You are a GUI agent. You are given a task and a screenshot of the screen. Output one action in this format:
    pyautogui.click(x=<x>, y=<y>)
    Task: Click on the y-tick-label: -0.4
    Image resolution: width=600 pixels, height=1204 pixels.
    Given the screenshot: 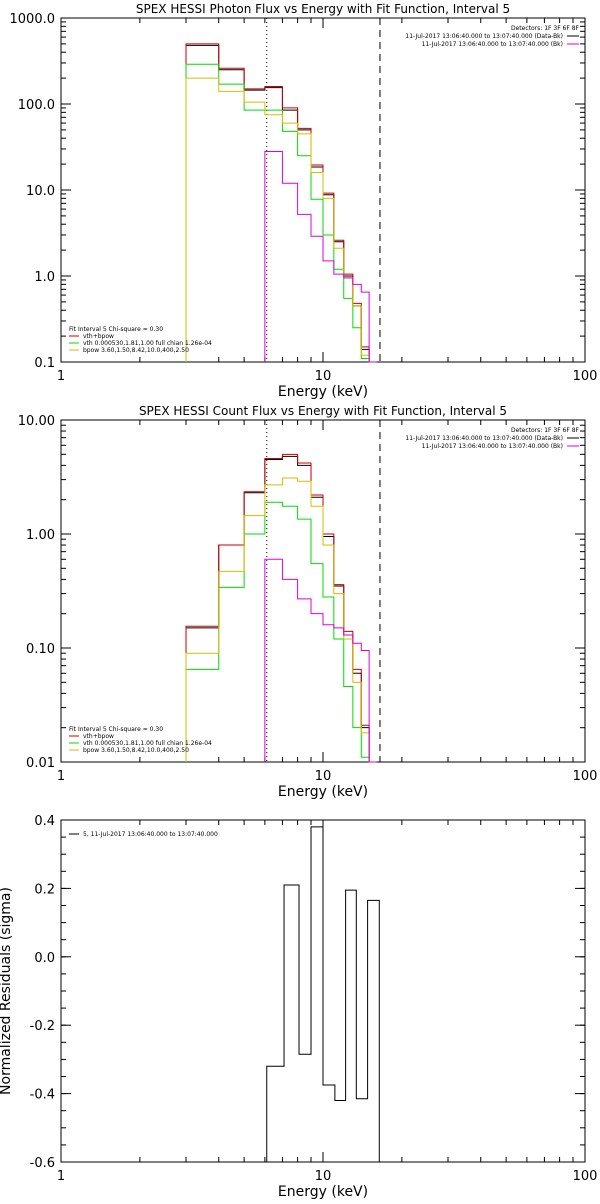 What is the action you would take?
    pyautogui.click(x=42, y=1095)
    